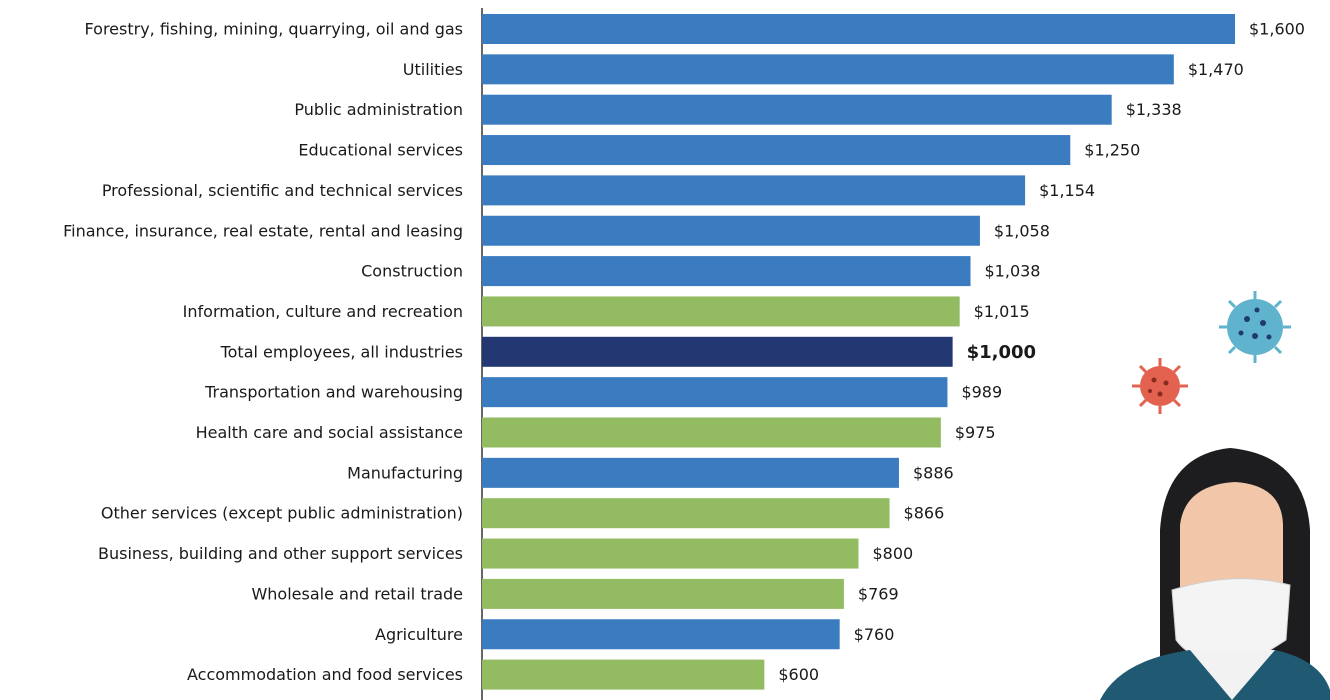 This screenshot has height=700, width=1330. Describe the element at coordinates (1112, 150) in the screenshot. I see `value-label: $1,250` at that location.